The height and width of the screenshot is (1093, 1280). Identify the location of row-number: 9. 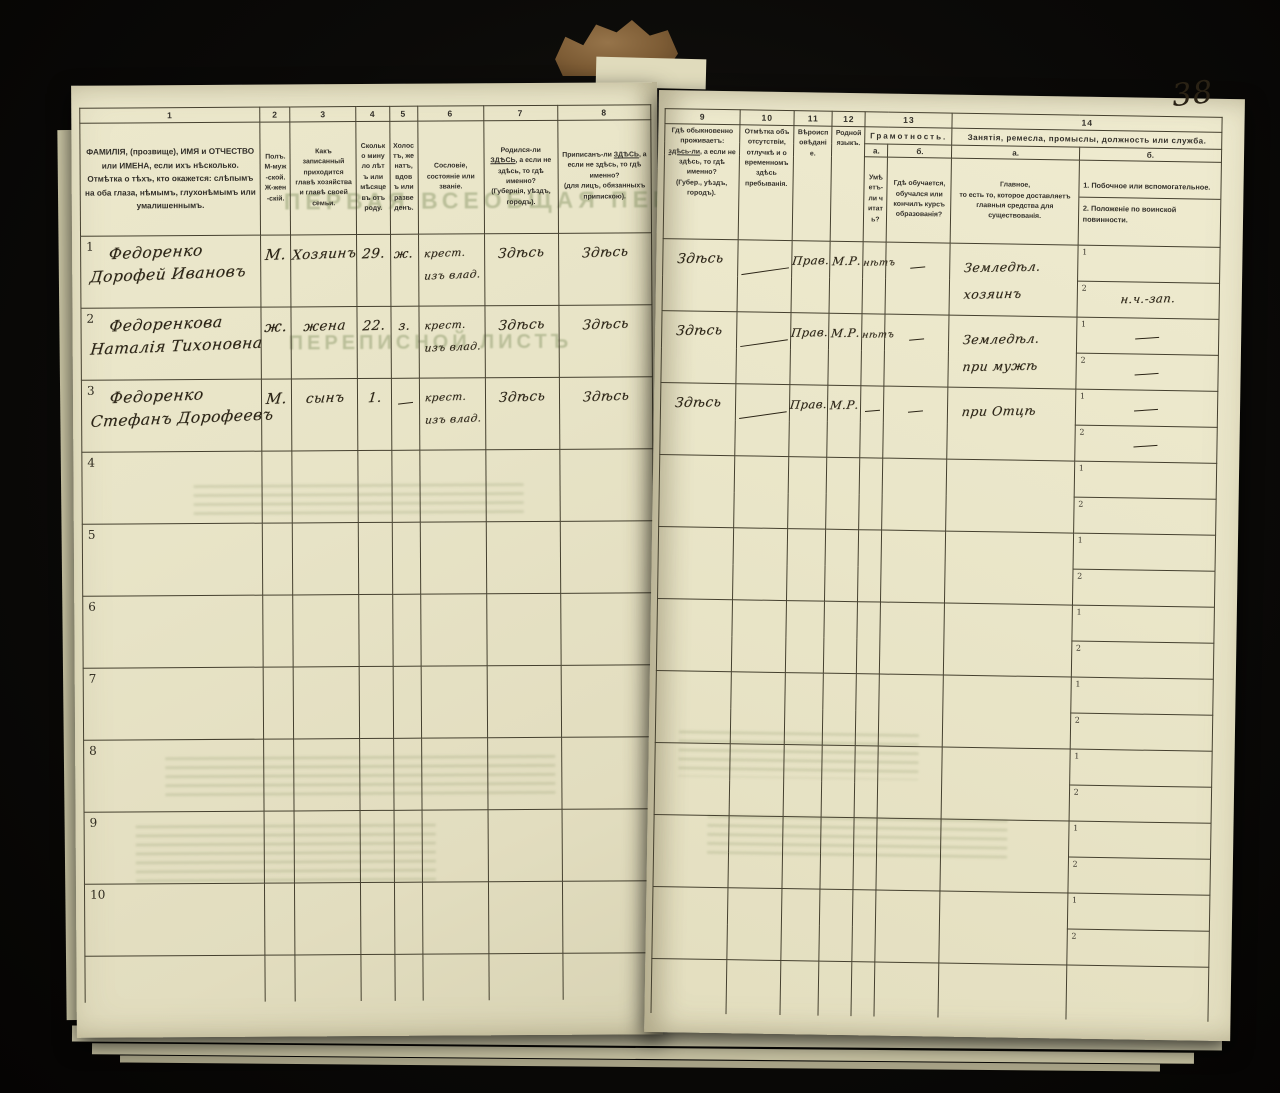
(93, 822).